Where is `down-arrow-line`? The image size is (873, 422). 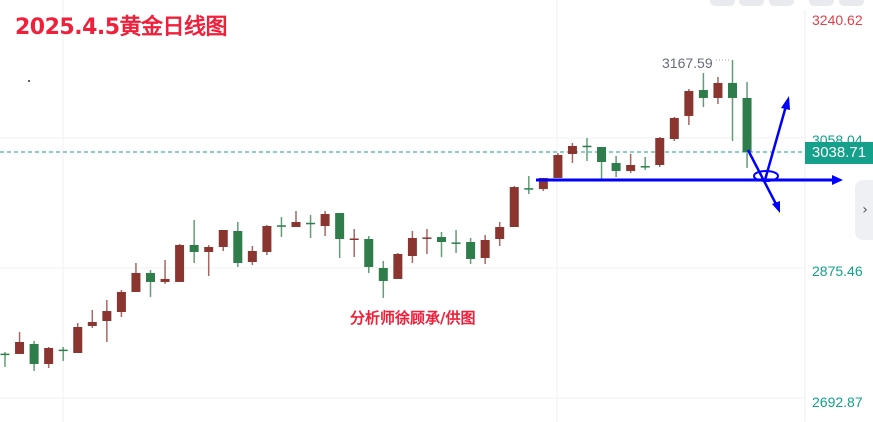
down-arrow-line is located at coordinates (762, 178).